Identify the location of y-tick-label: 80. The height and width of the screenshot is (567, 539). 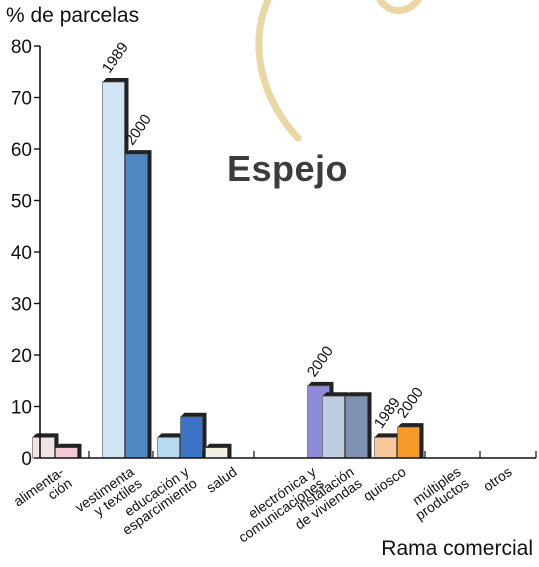
(21, 47).